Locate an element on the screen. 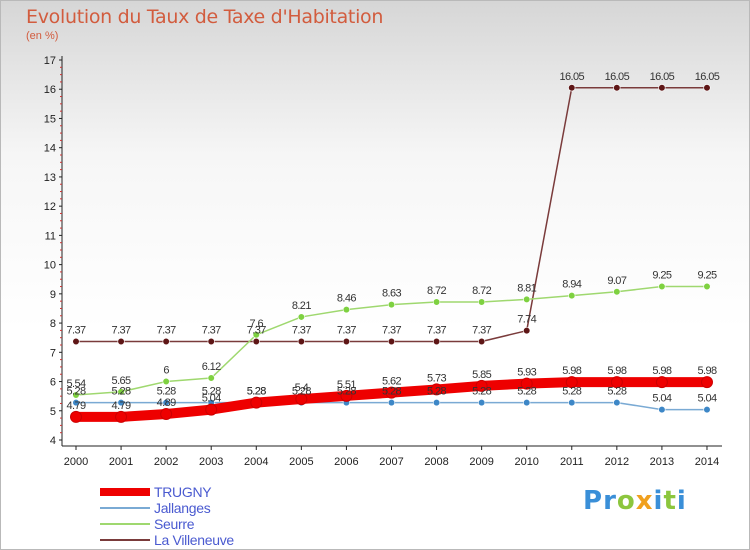  y-tick-label: 8 is located at coordinates (53, 324).